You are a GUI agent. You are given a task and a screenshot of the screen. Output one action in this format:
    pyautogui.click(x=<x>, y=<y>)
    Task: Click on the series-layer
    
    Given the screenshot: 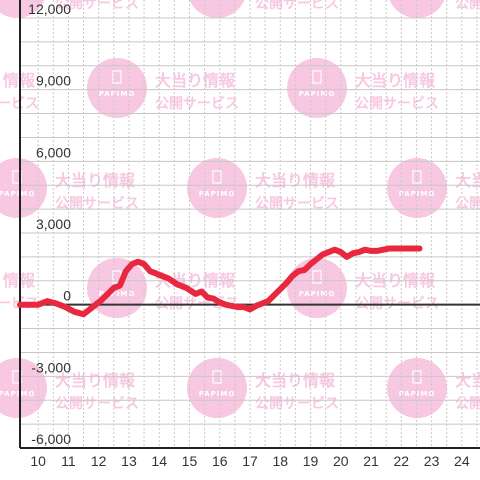 What is the action you would take?
    pyautogui.click(x=220, y=281)
    